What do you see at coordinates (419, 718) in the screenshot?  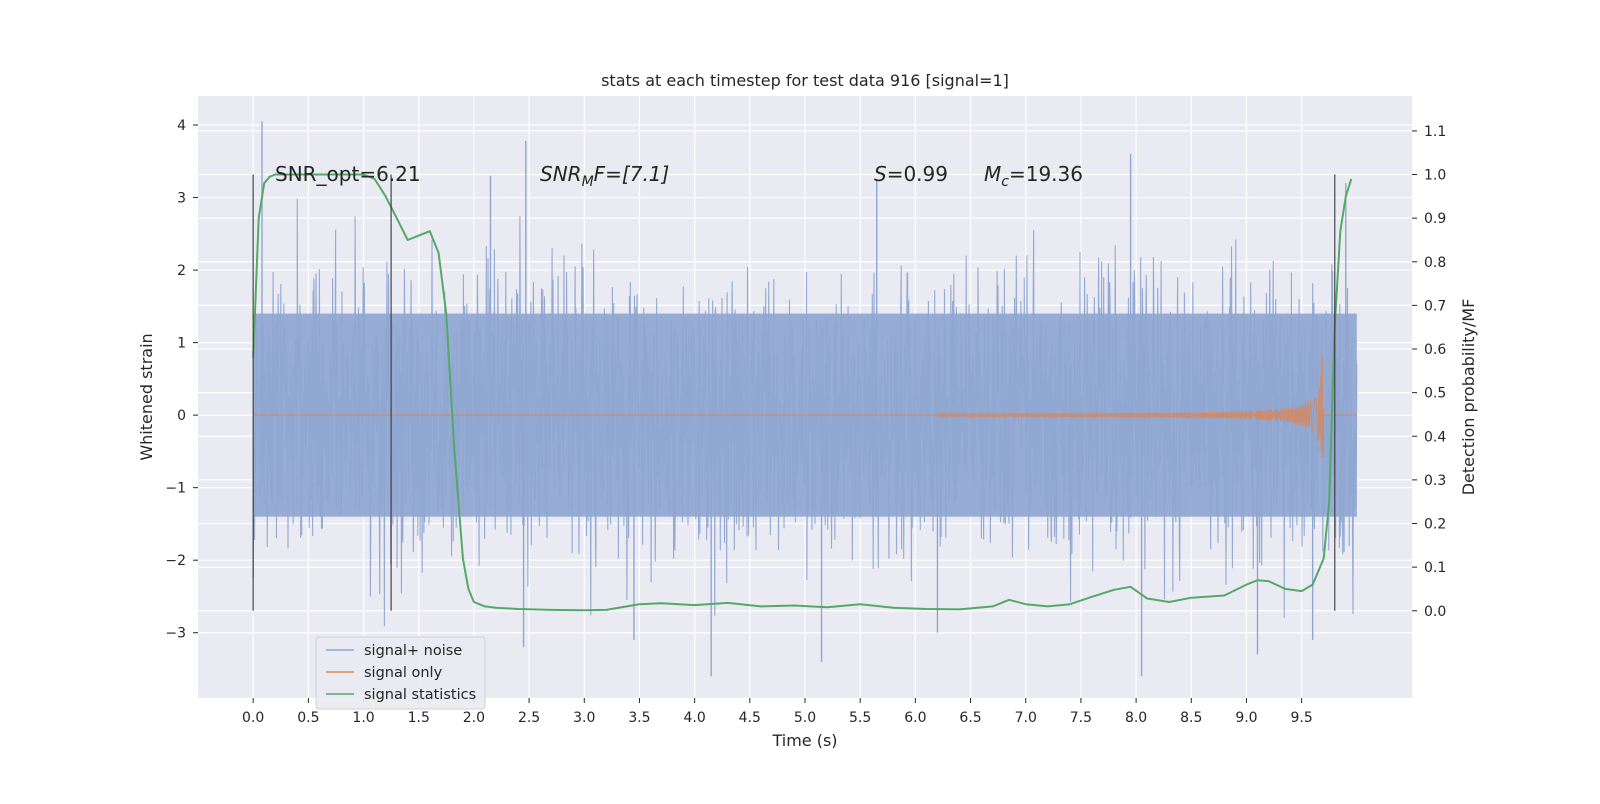 I see `x-tick-label: 1.5` at bounding box center [419, 718].